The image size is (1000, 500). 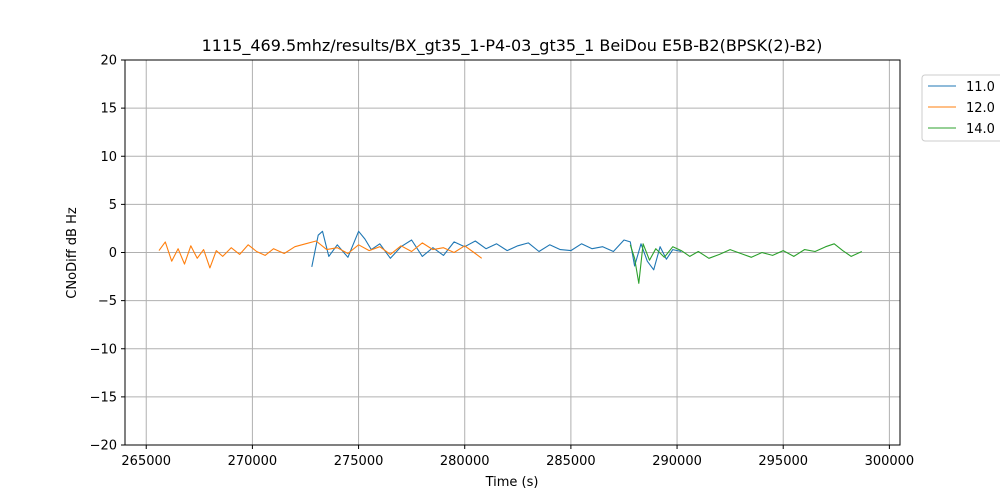 What do you see at coordinates (108, 61) in the screenshot?
I see `y-tick-label: 20` at bounding box center [108, 61].